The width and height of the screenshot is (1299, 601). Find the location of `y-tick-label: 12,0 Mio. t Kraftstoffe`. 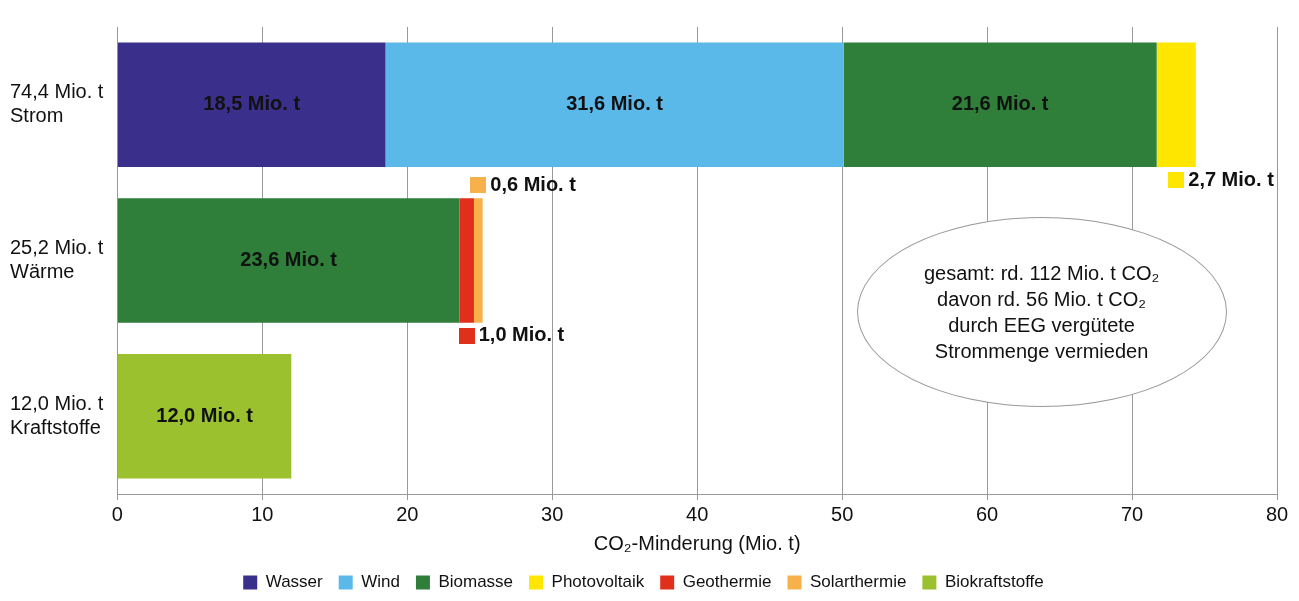

y-tick-label: 12,0 Mio. t Kraftstoffe is located at coordinates (57, 414).